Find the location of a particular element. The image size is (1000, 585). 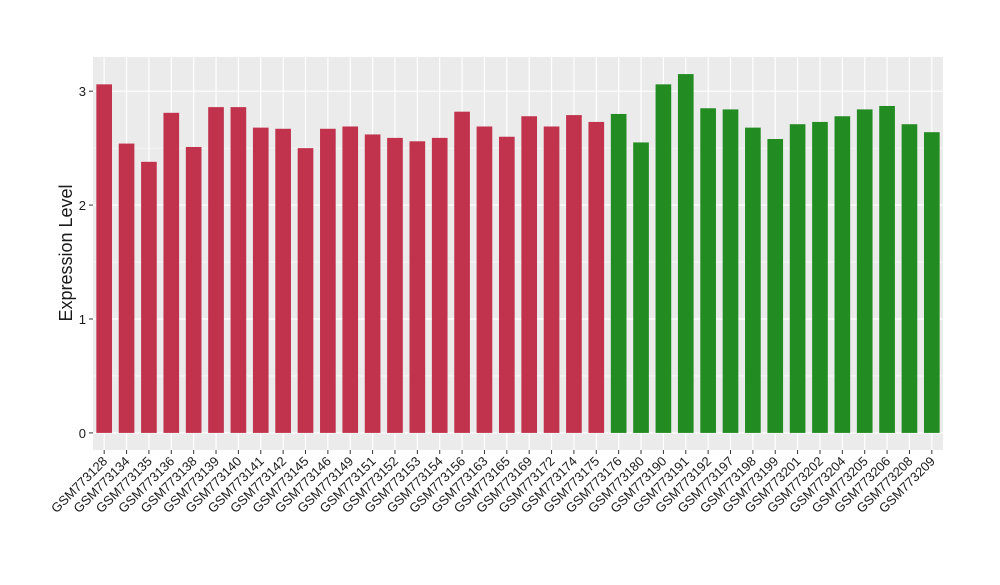

bar-GSM773145 is located at coordinates (305, 290).